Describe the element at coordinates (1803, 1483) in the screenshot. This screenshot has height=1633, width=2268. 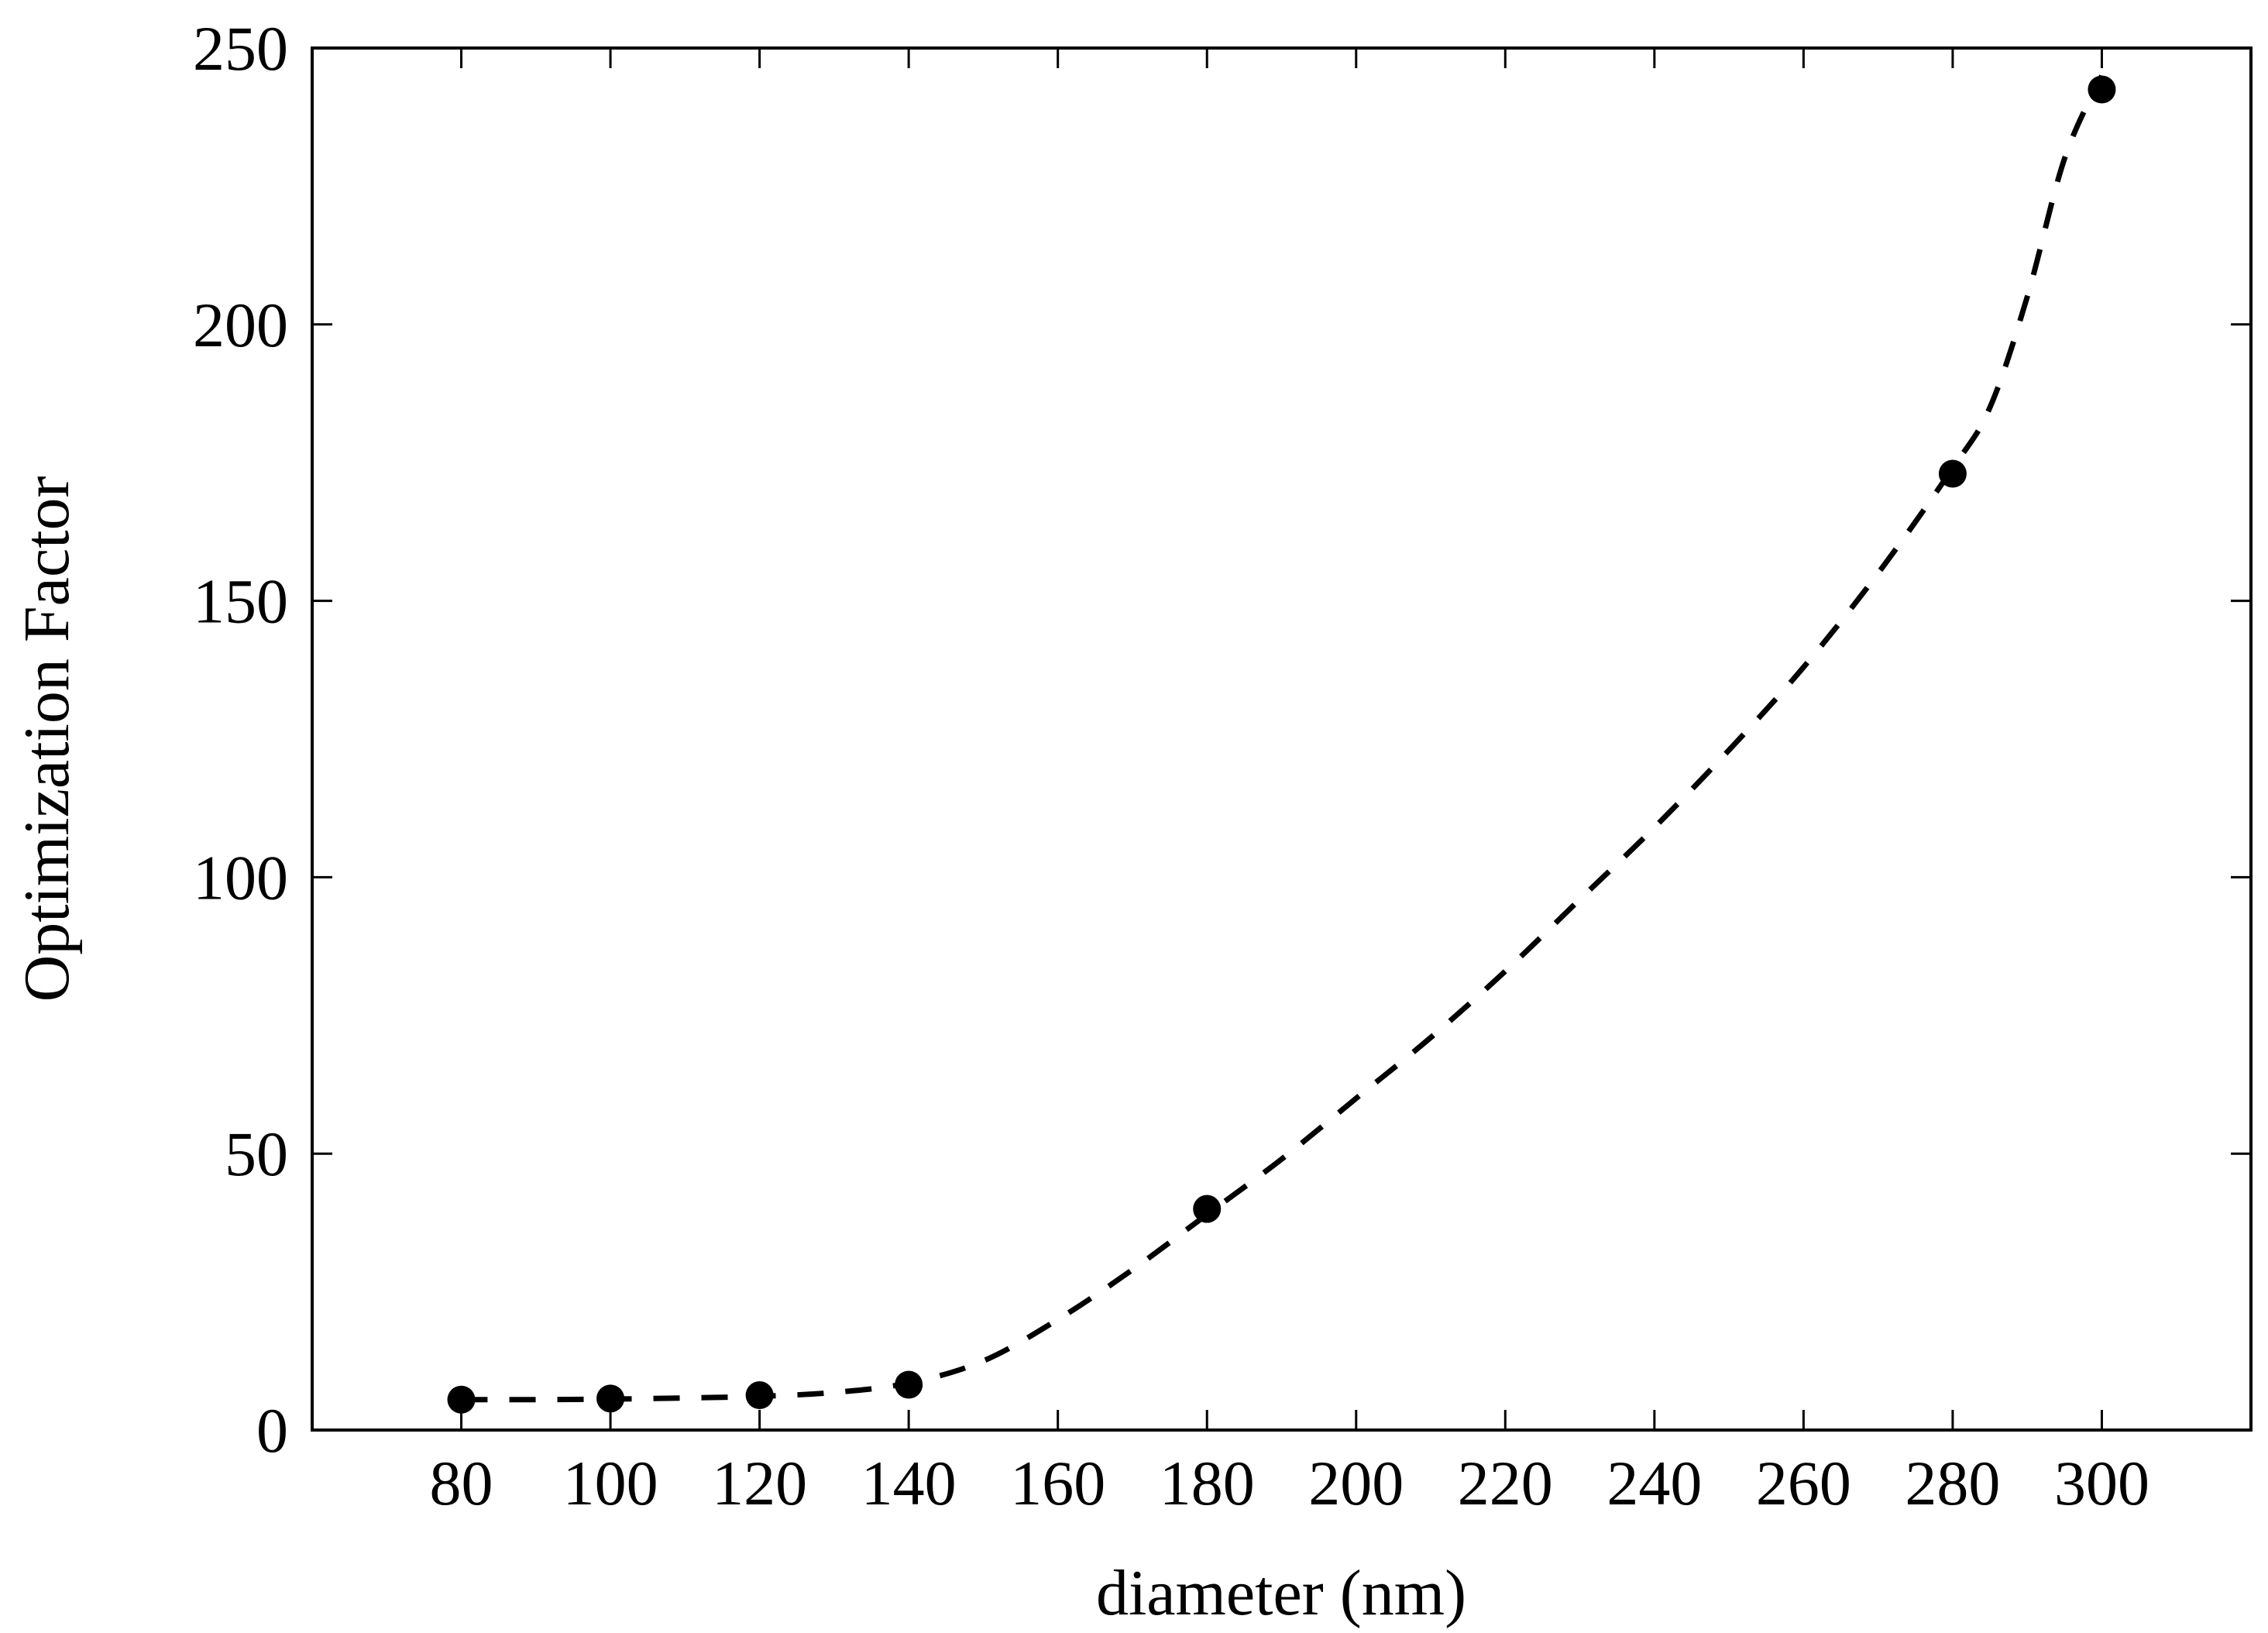
I see `x-tick-label: 260` at that location.